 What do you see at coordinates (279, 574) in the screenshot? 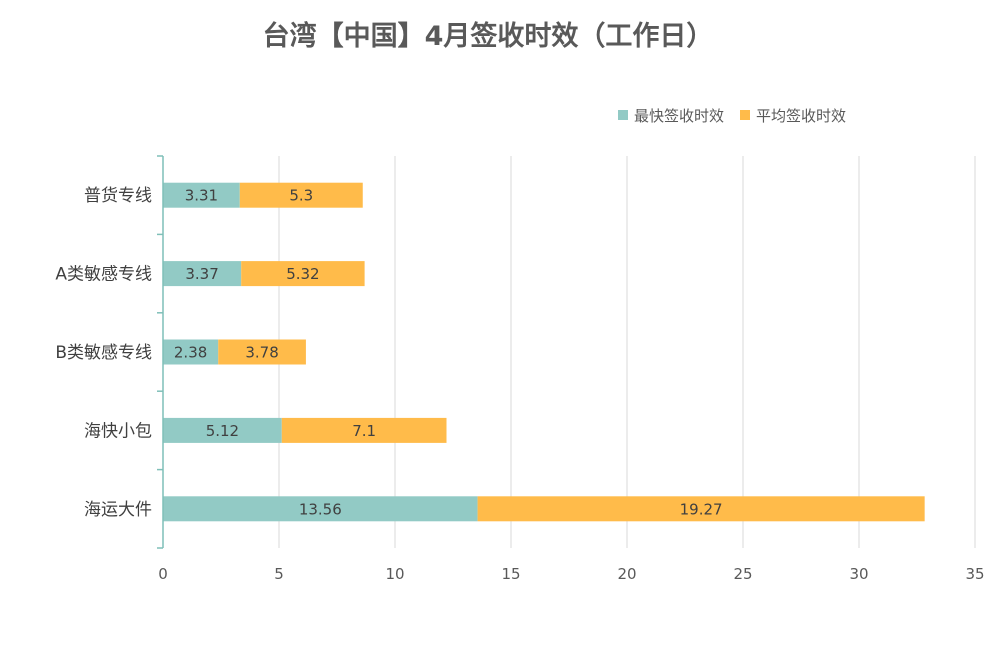
I see `tick-label-5: 5` at bounding box center [279, 574].